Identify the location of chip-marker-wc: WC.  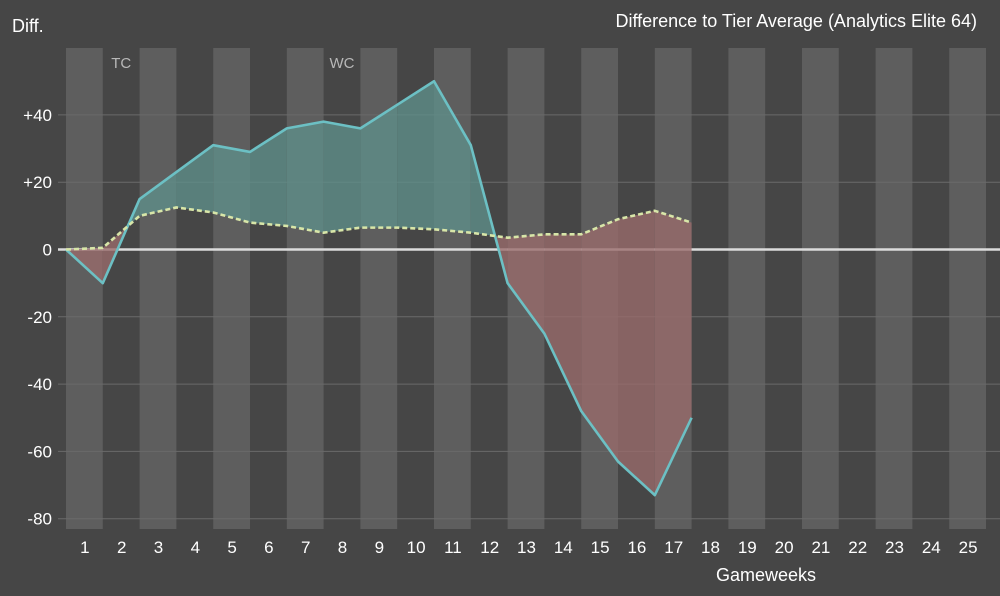
(342, 63).